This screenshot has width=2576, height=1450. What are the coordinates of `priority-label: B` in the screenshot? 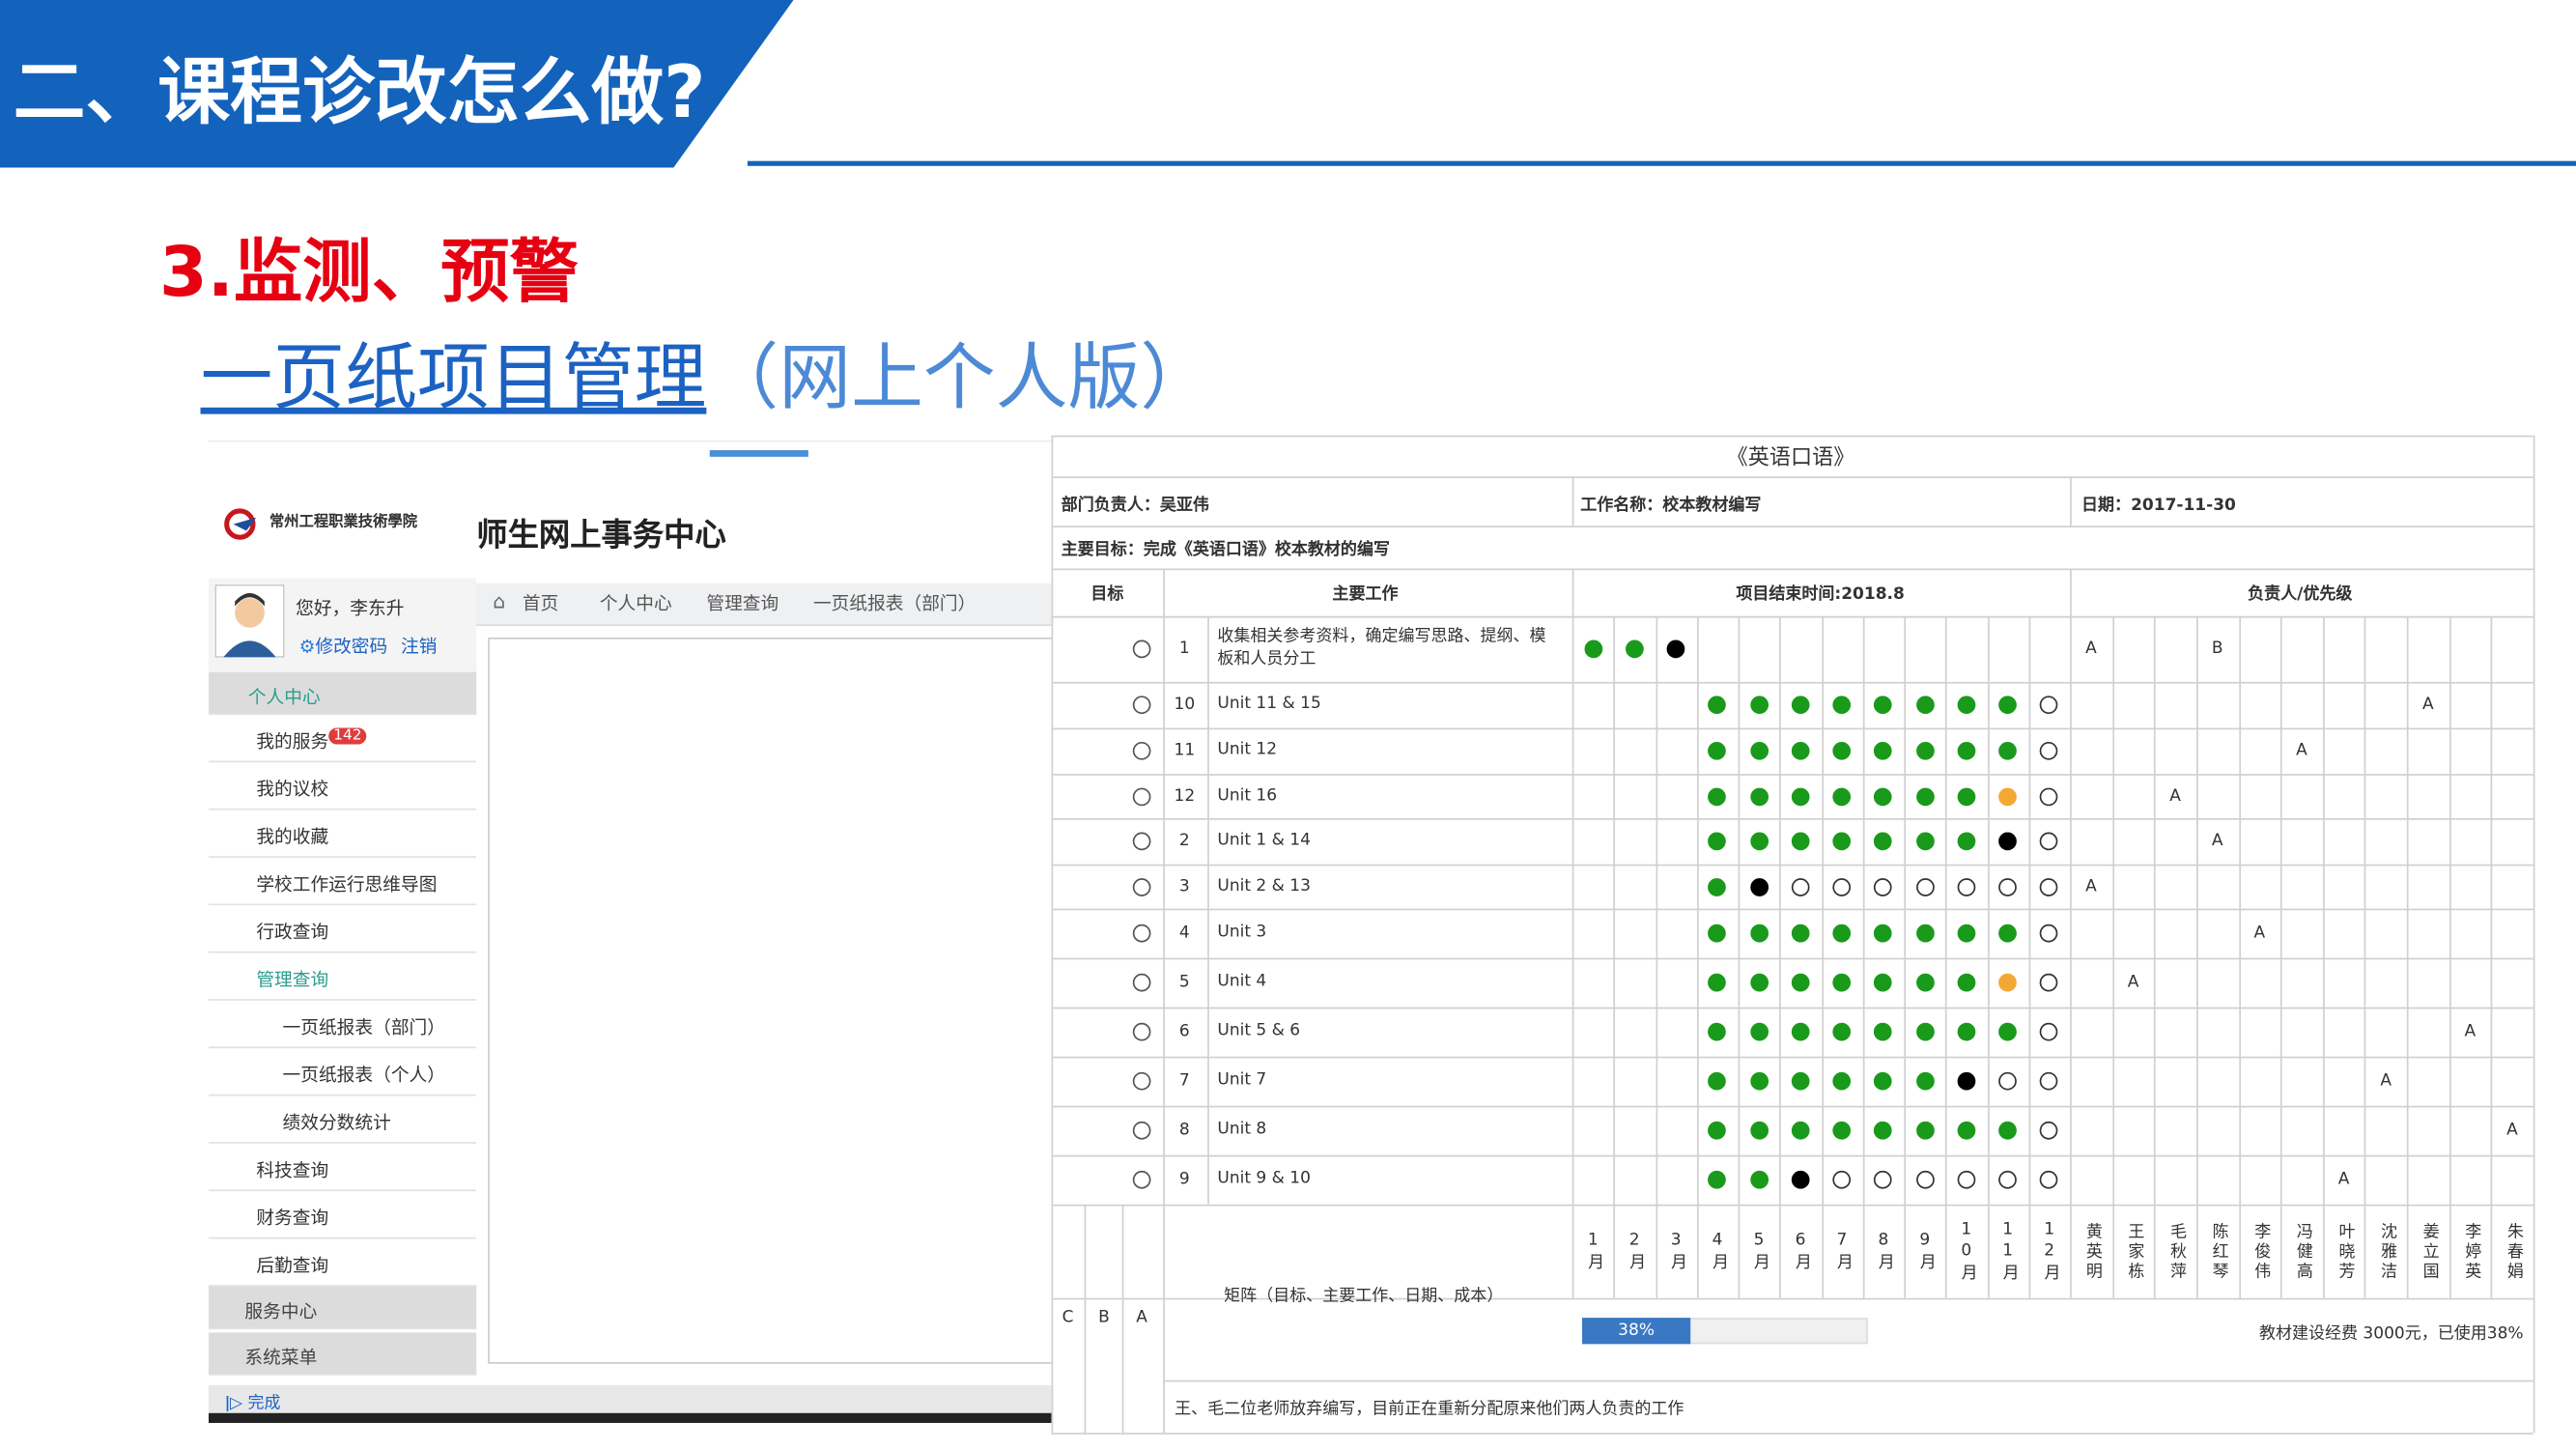 It's located at (1104, 1317).